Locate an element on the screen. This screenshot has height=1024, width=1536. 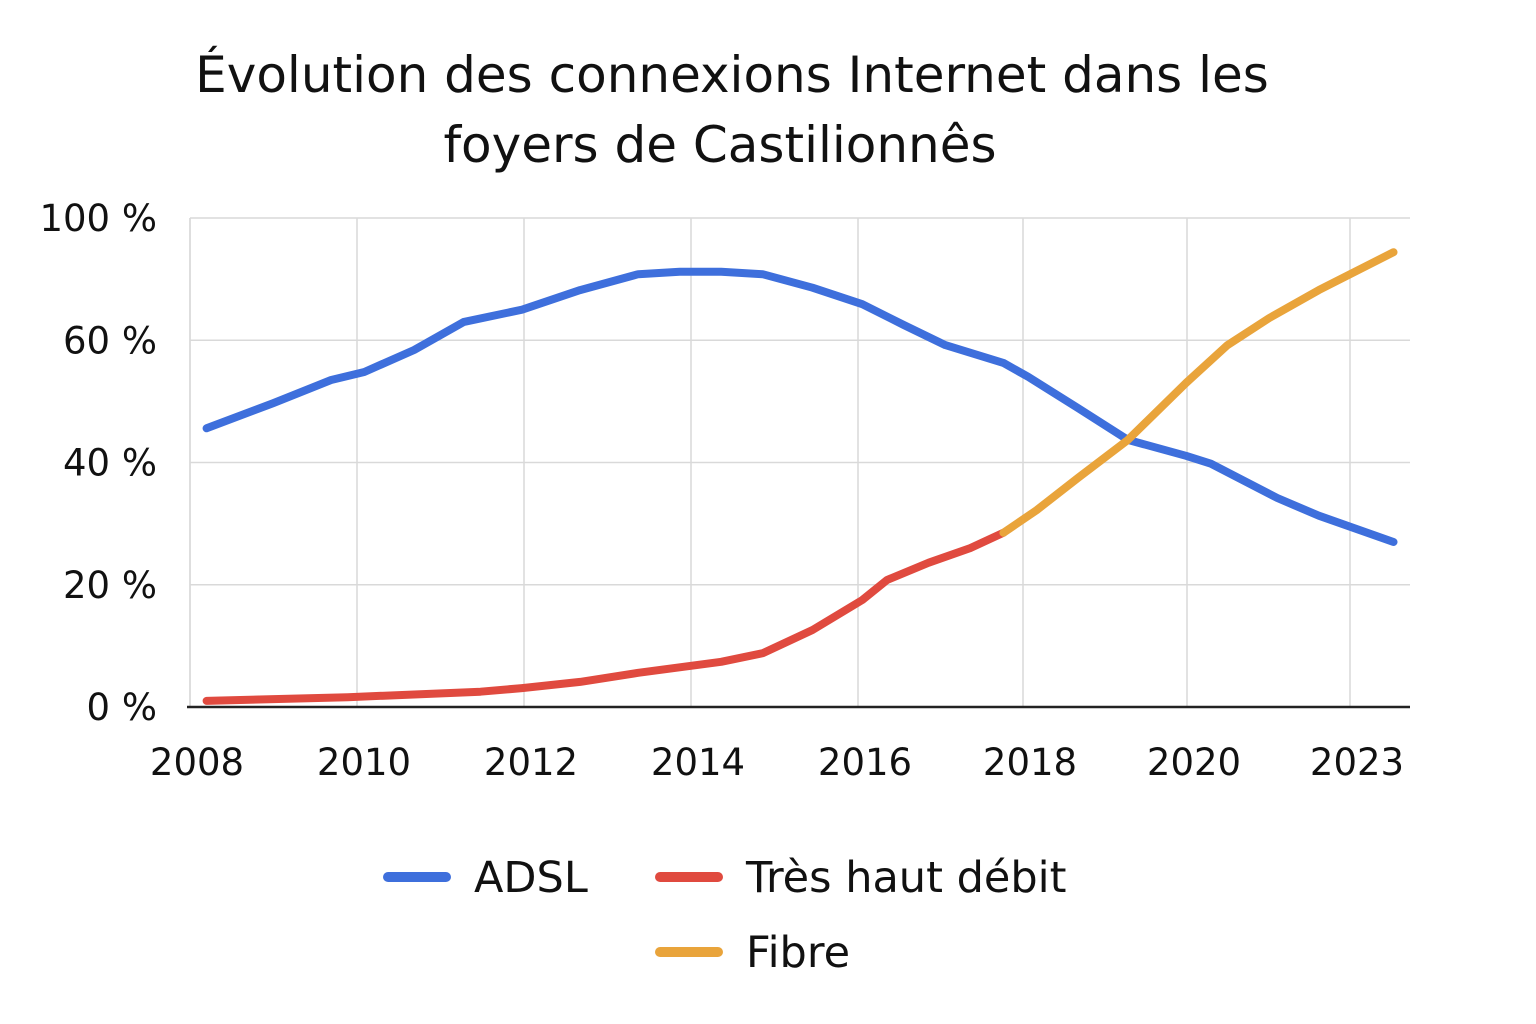
x-tick-label: 2016 is located at coordinates (865, 762).